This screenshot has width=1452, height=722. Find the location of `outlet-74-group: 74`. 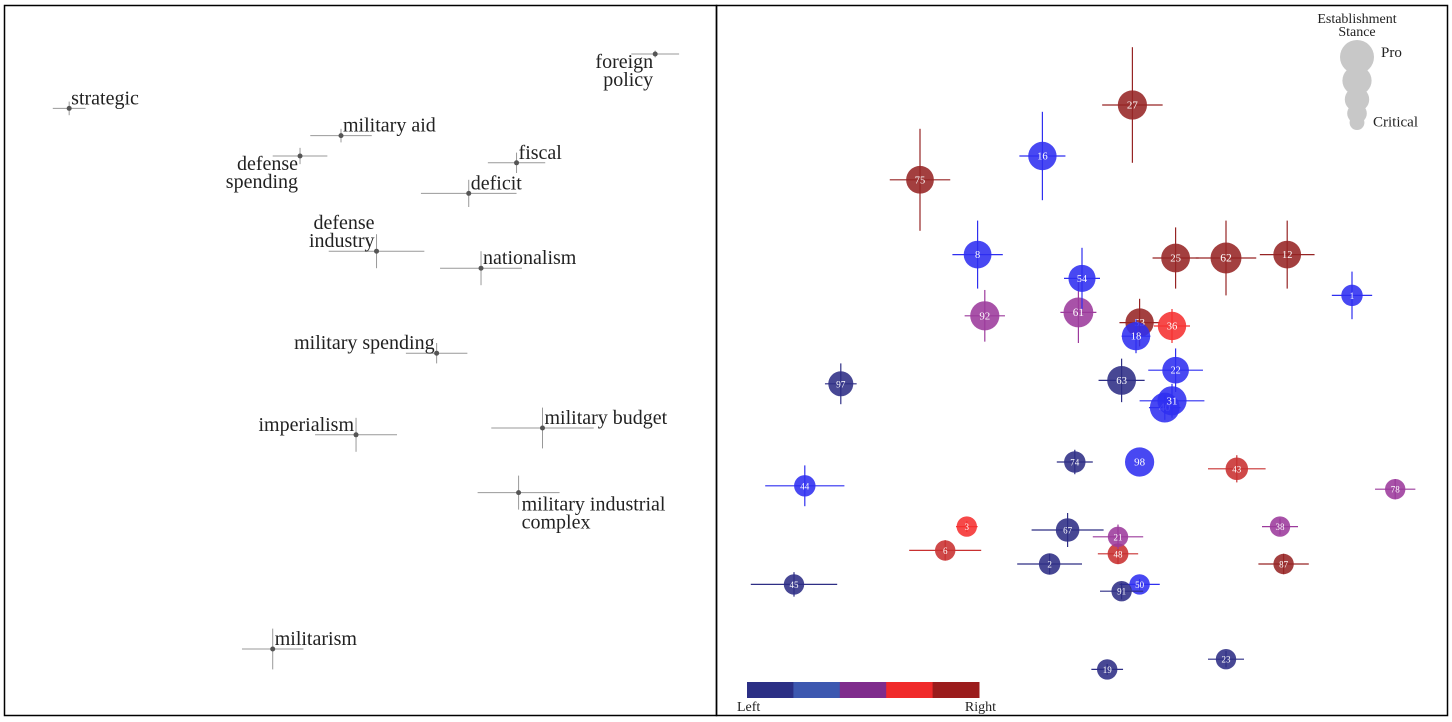

outlet-74-group: 74 is located at coordinates (1074, 462).